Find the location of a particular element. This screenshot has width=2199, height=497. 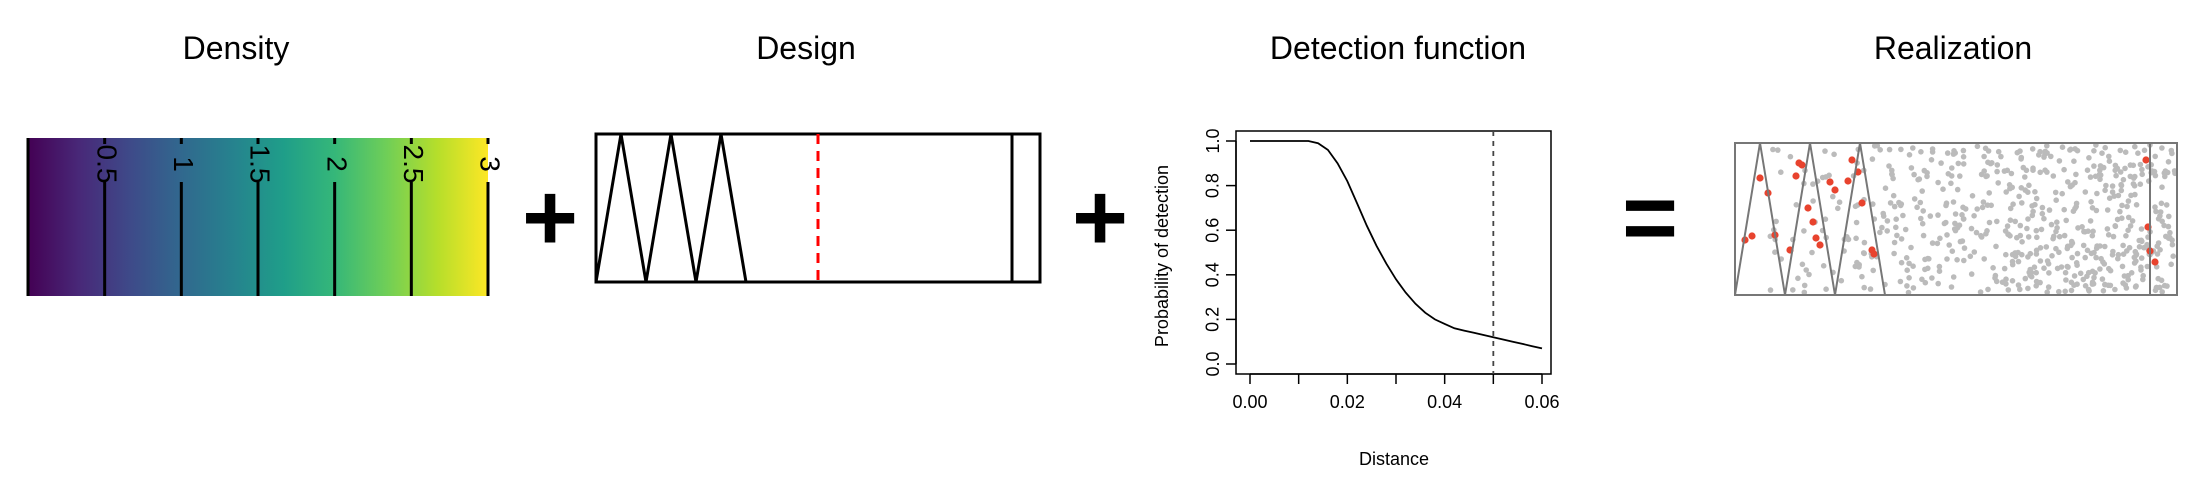

y-axis-label: Probability of detection is located at coordinates (1162, 256).